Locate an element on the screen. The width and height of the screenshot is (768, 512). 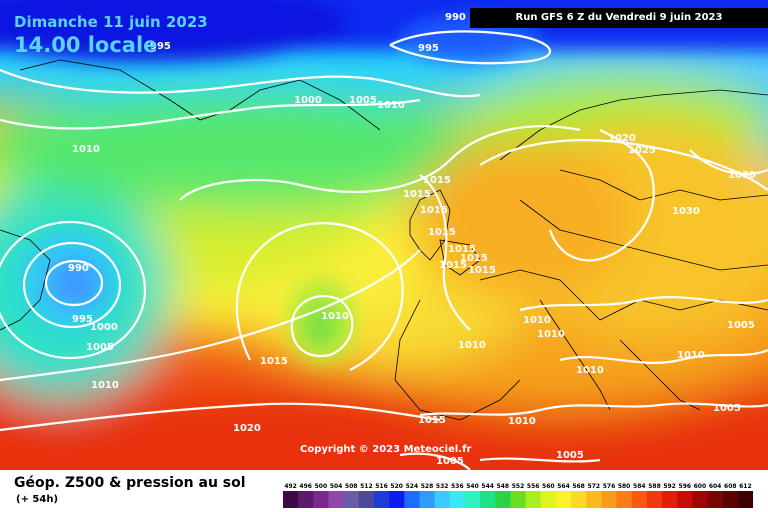
legend-tick-label: 584 is located at coordinates (639, 486).